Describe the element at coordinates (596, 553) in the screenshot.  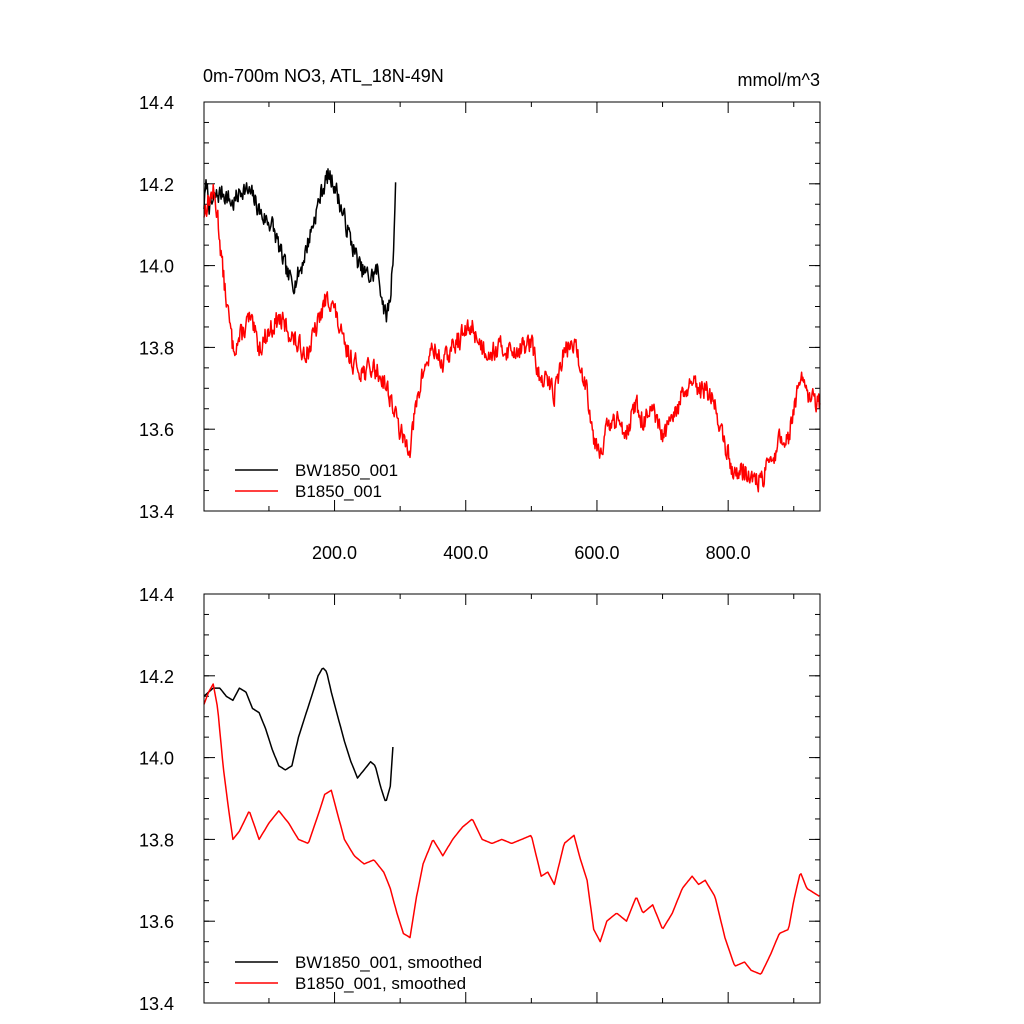
I see `top-xtick-label: 600.0` at that location.